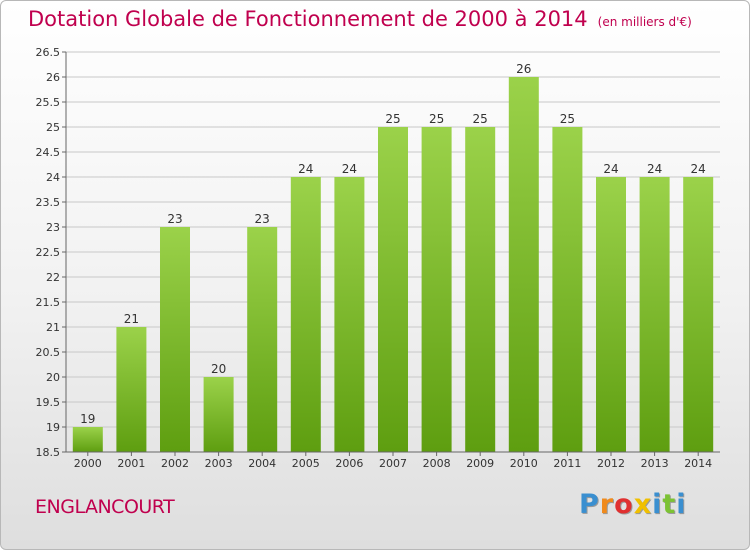 The image size is (750, 550). I want to click on x-tick-label: 2010, so click(524, 463).